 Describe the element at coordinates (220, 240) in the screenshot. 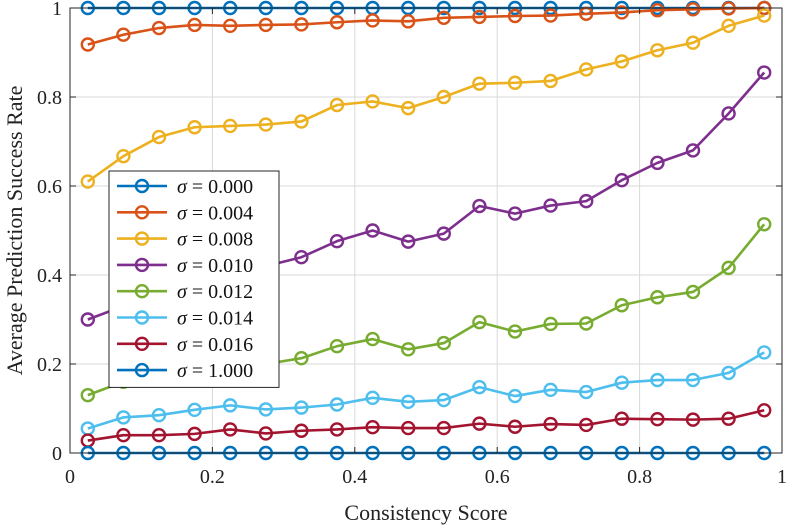

I see `legend-value: = 0.008` at that location.